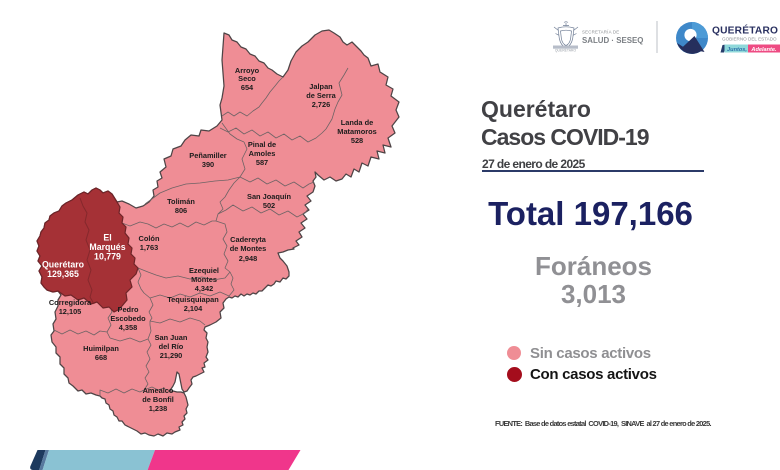  Describe the element at coordinates (158, 408) in the screenshot. I see `svg-text: 1,238` at that location.